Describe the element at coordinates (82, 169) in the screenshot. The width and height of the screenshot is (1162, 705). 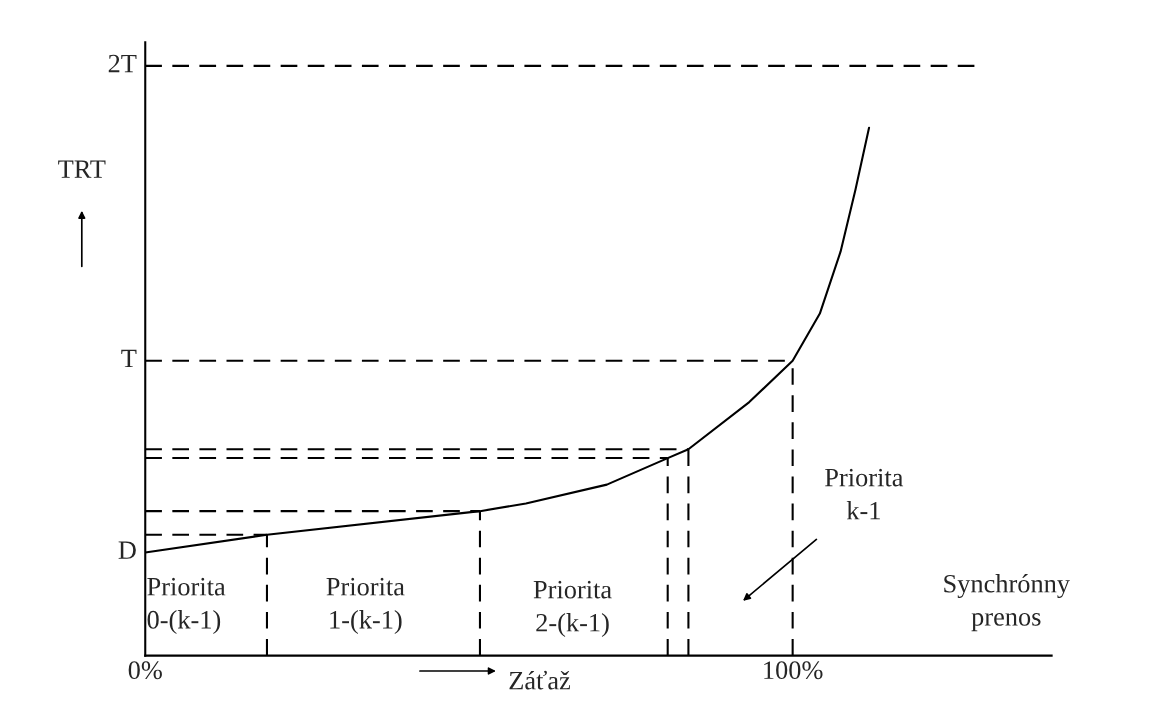
I see `y-axis-title: TRT` at that location.